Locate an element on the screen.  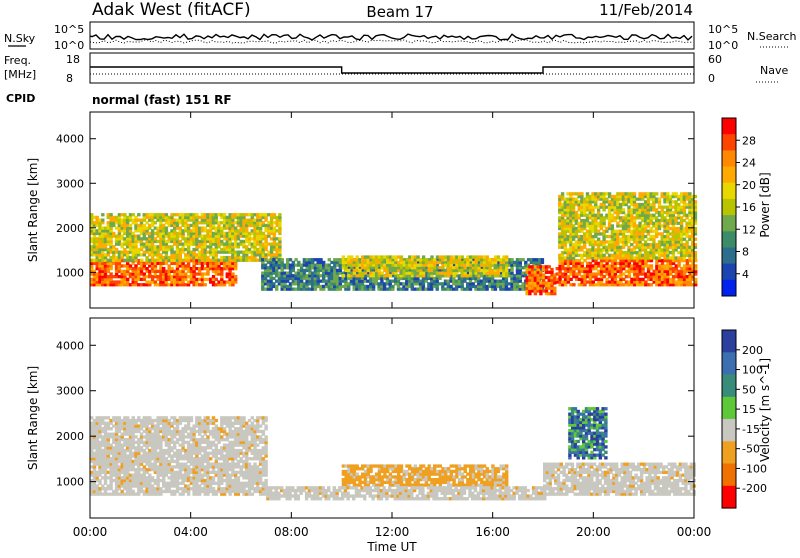
power-colorbar-label: Power [dB] is located at coordinates (765, 204).